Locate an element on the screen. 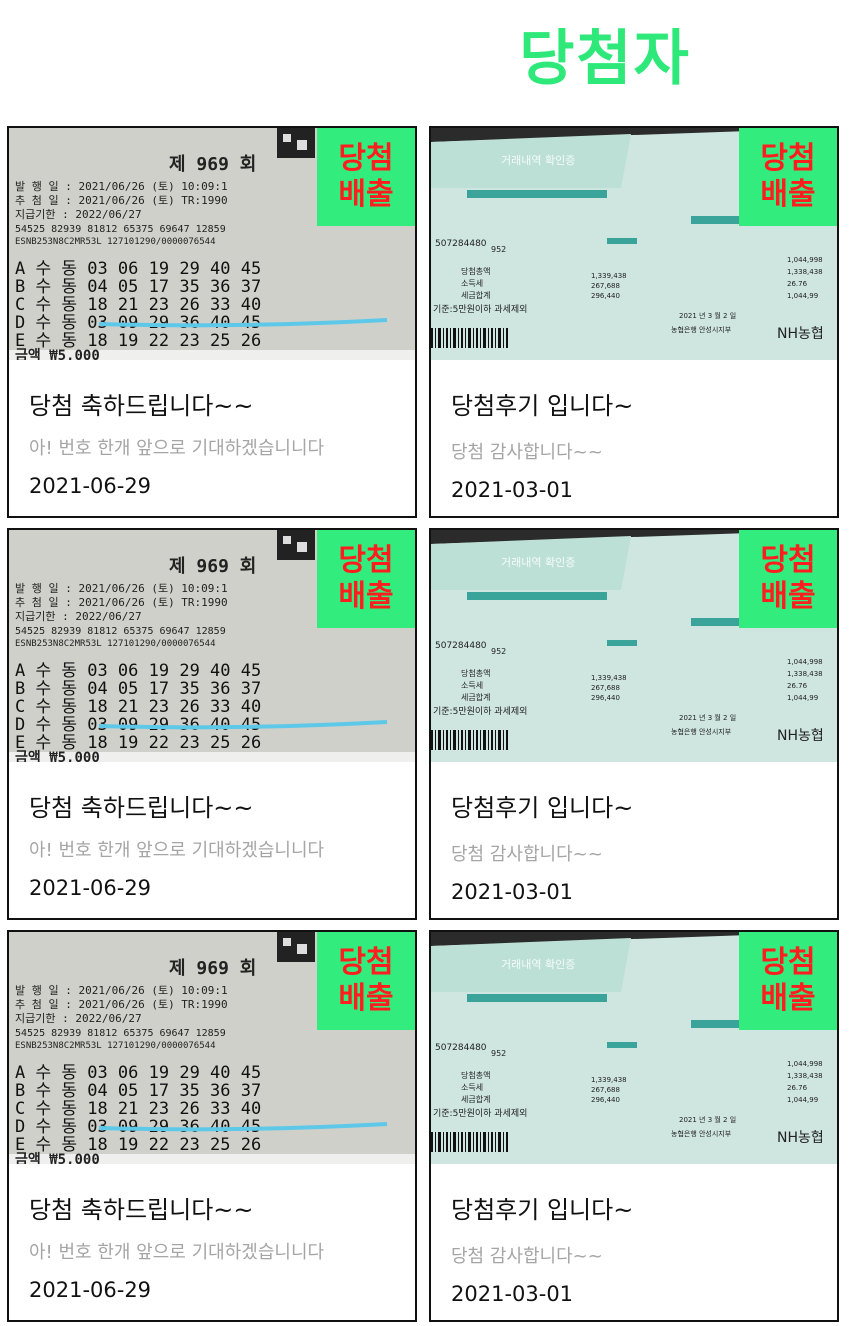  page-title: 당첨자 is located at coordinates (605, 59).